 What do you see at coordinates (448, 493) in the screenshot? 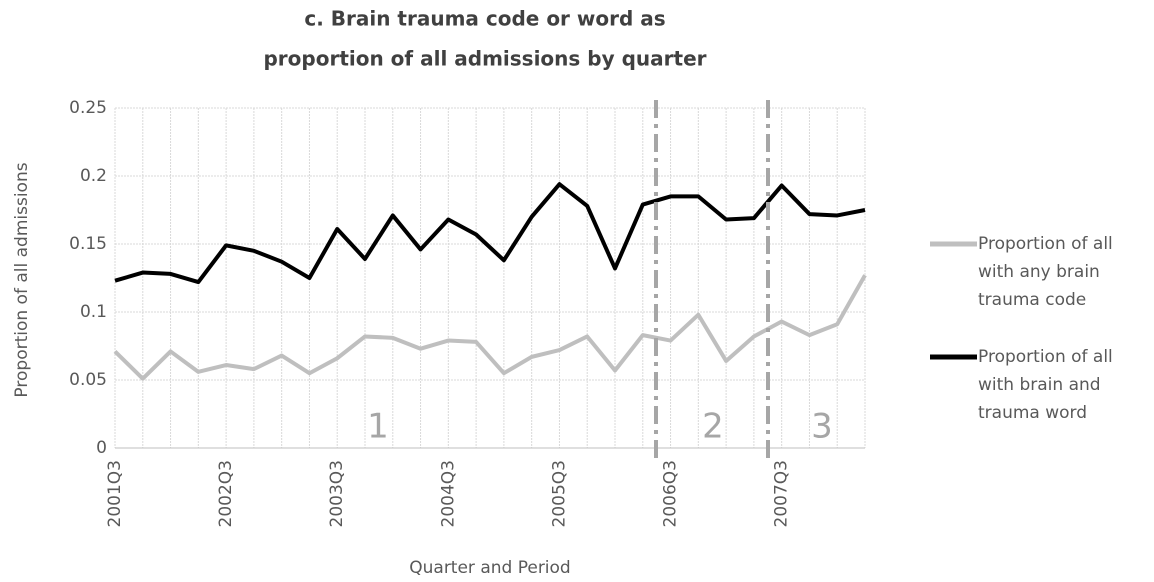
I see `x-tick-label: 2004Q3` at bounding box center [448, 493].